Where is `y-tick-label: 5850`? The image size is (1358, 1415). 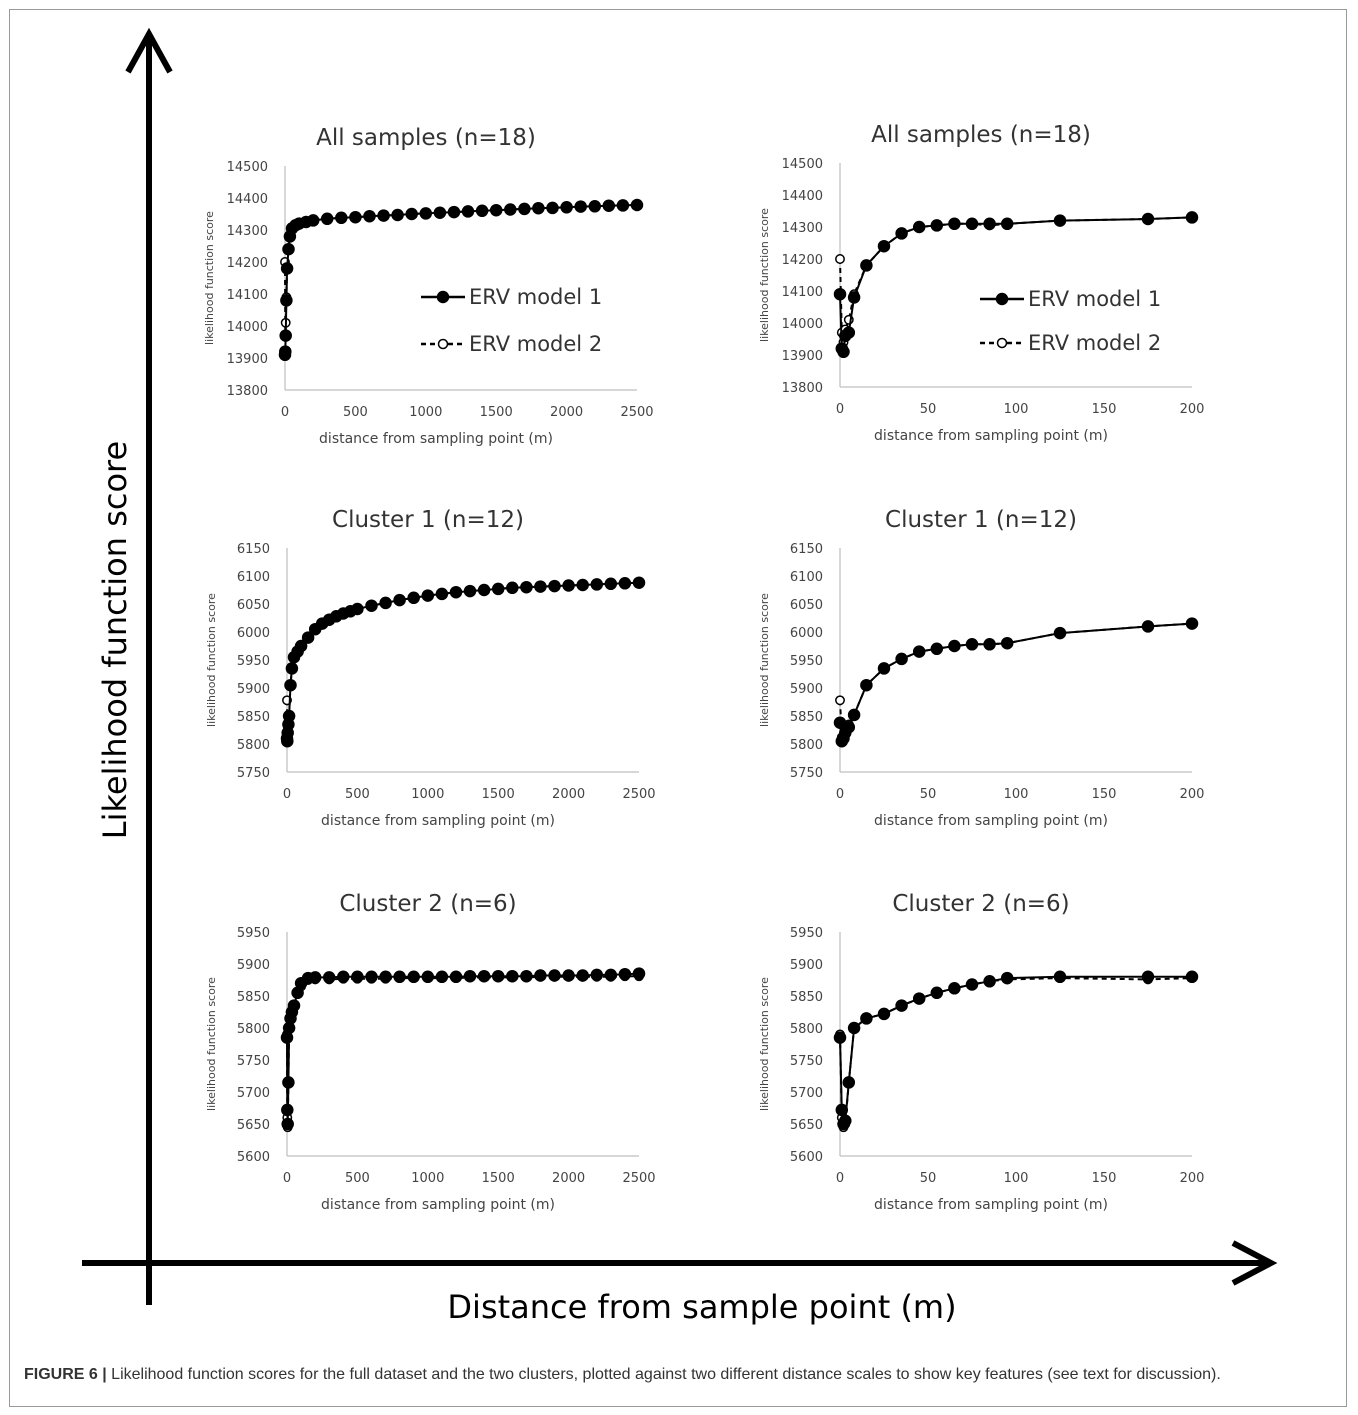
y-tick-label: 5850 is located at coordinates (806, 717).